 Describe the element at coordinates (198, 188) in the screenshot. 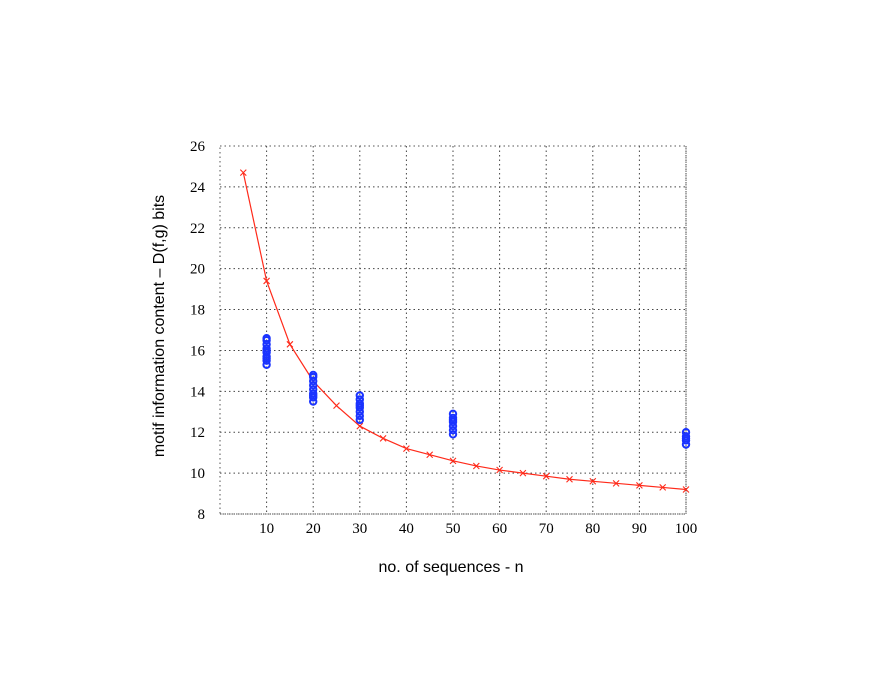

I see `y-tick-label: 24` at that location.